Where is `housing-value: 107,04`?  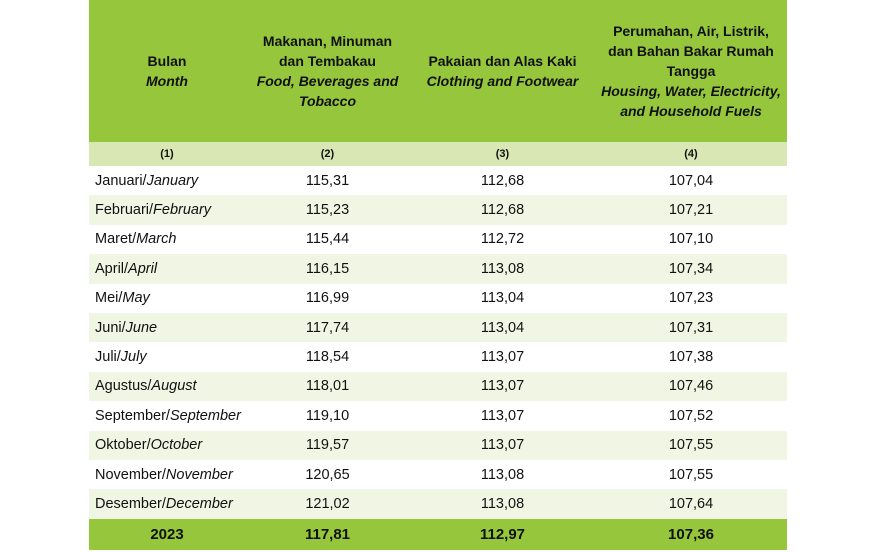
housing-value: 107,04 is located at coordinates (691, 181).